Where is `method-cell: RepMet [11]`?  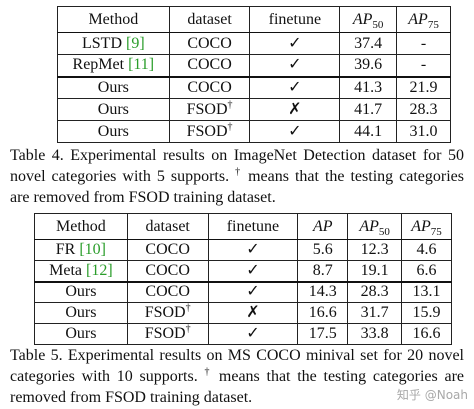
method-cell: RepMet [11] is located at coordinates (113, 65).